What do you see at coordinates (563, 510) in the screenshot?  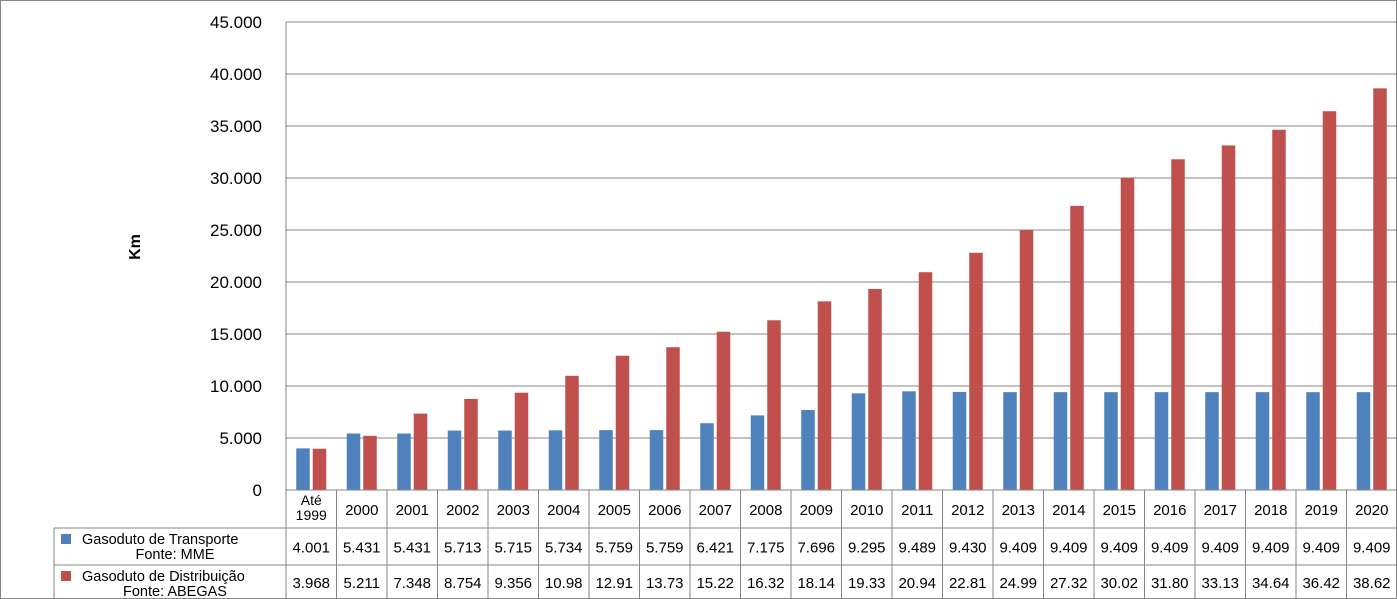 I see `category-label: 2004` at bounding box center [563, 510].